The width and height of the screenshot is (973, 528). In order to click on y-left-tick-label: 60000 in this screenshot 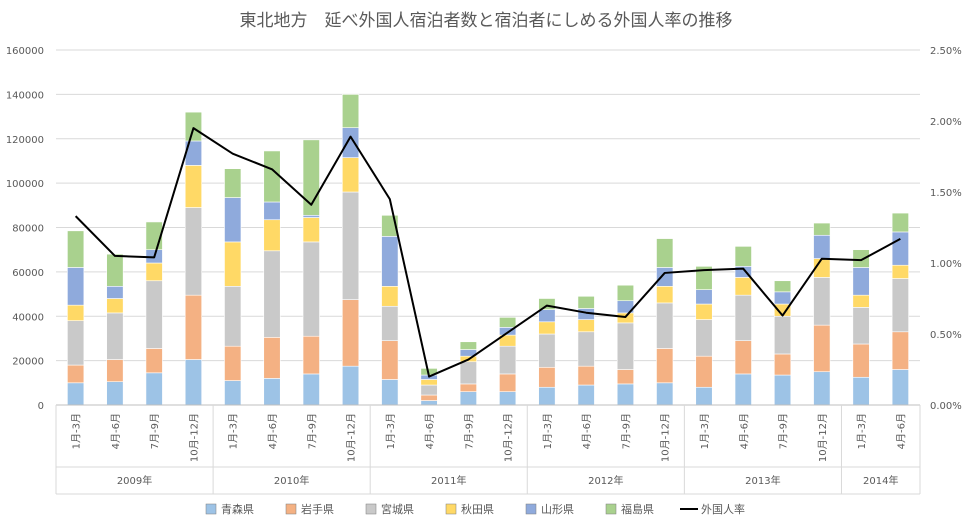, I will do `click(28, 273)`.